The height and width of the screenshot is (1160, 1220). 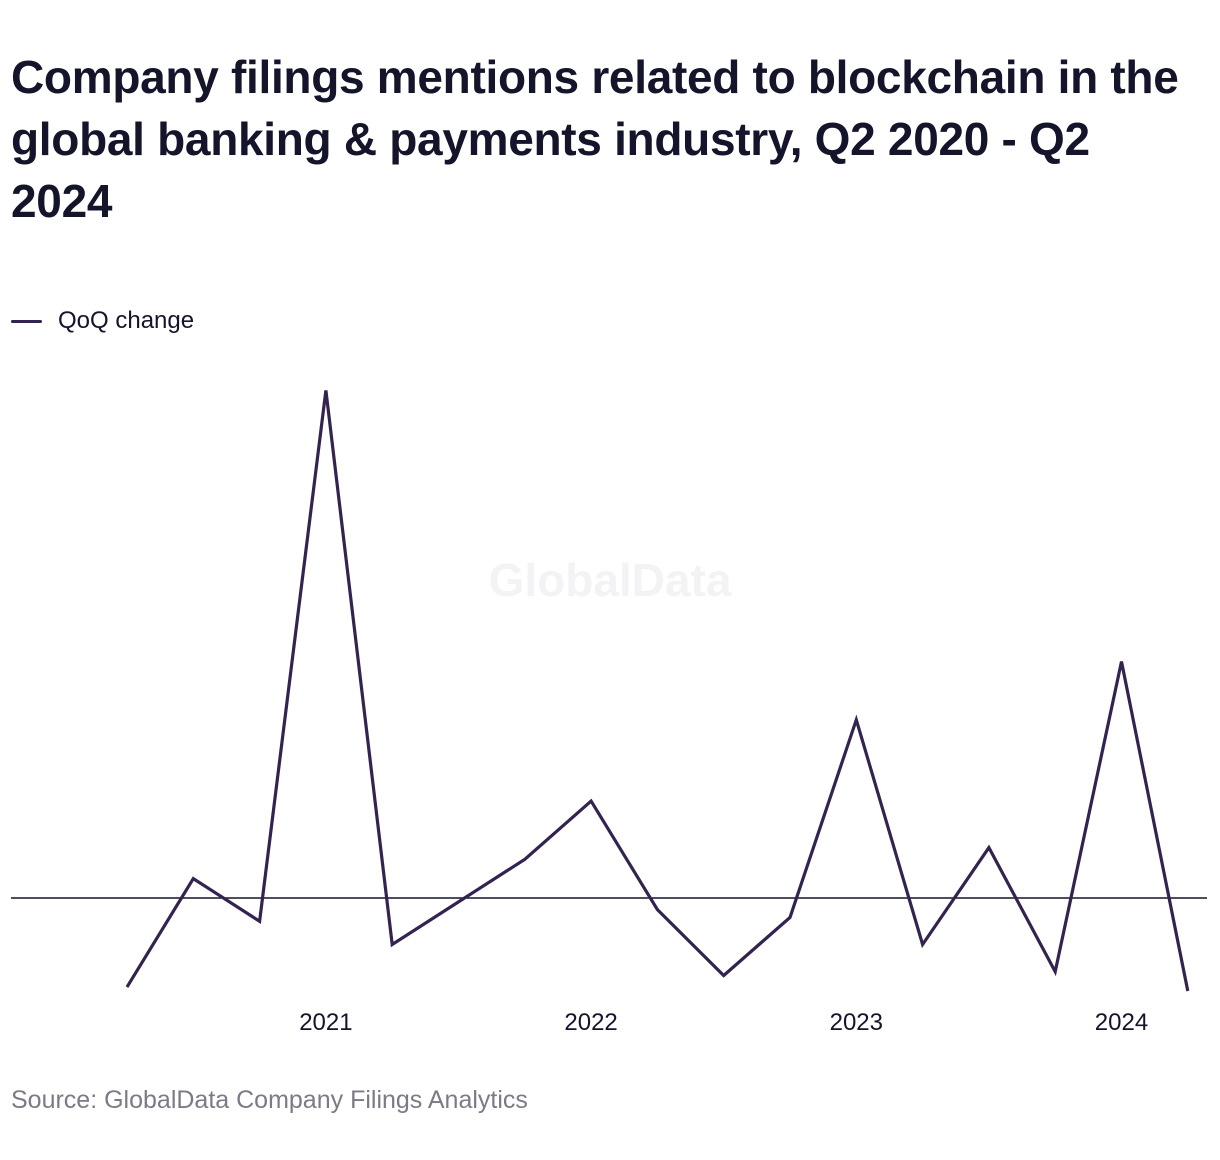 I want to click on x-tick-label-2022: 2022, so click(x=590, y=1022).